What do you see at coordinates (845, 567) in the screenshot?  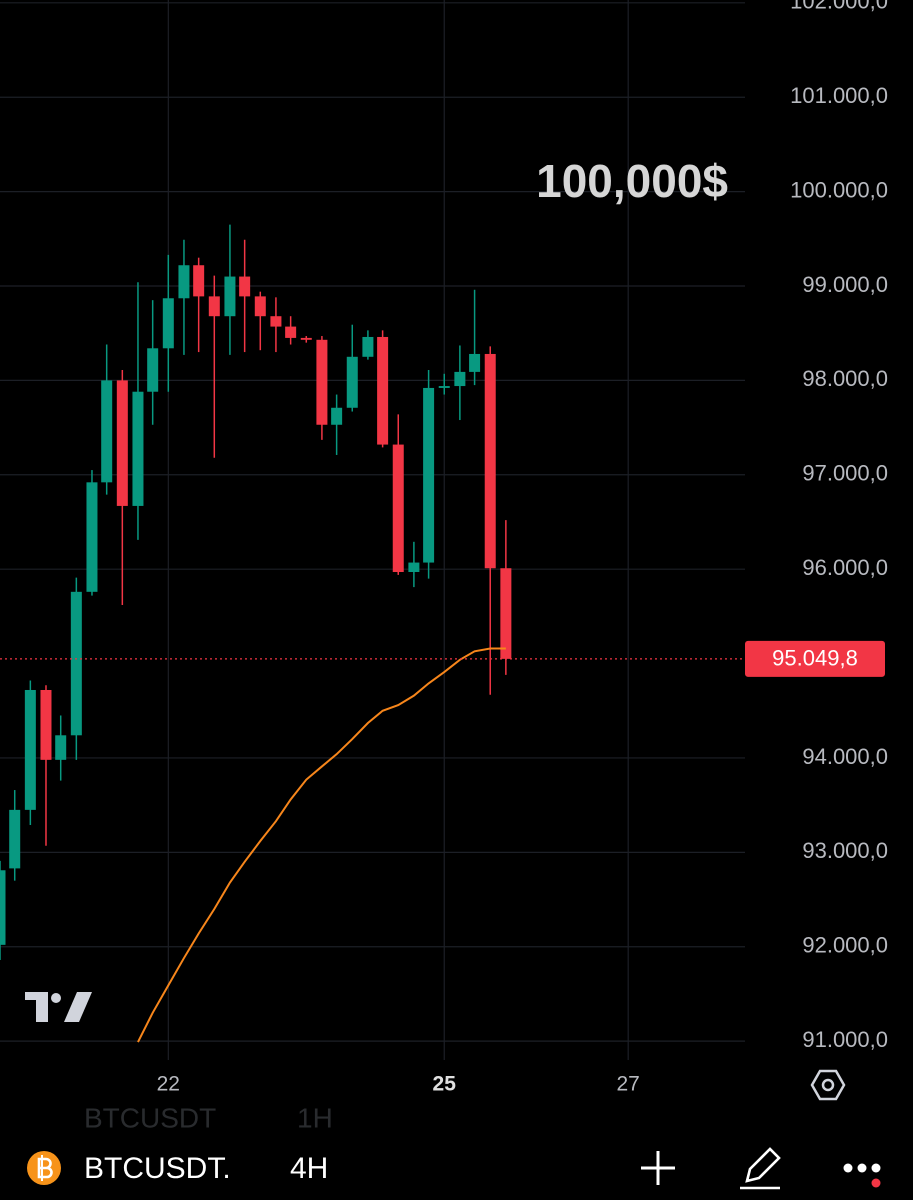 I see `y-tick-label: 96.000,0` at bounding box center [845, 567].